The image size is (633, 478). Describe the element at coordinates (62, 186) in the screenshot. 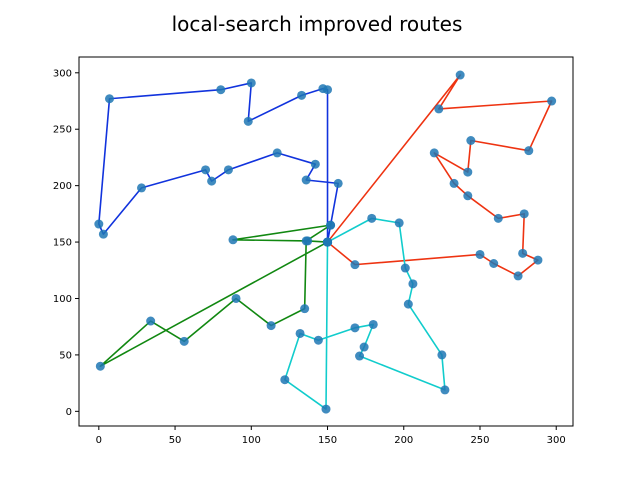

I see `y-tick-label: 200` at that location.